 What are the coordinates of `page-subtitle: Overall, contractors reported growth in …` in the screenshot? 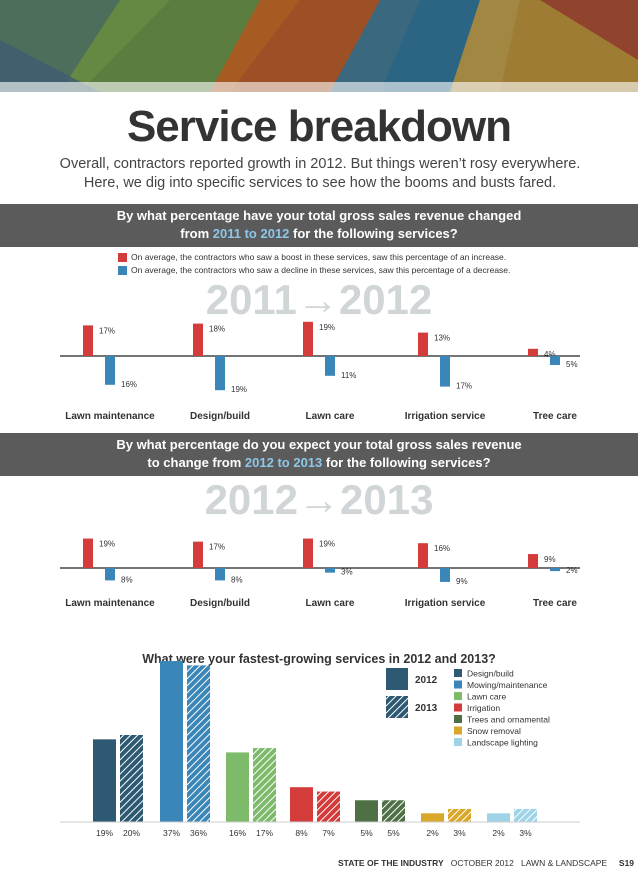 It's located at (320, 174).